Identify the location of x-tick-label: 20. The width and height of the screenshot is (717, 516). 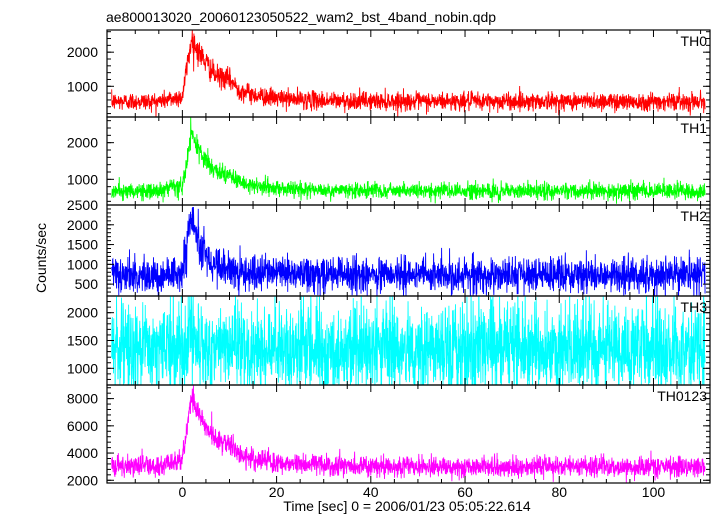
(277, 492).